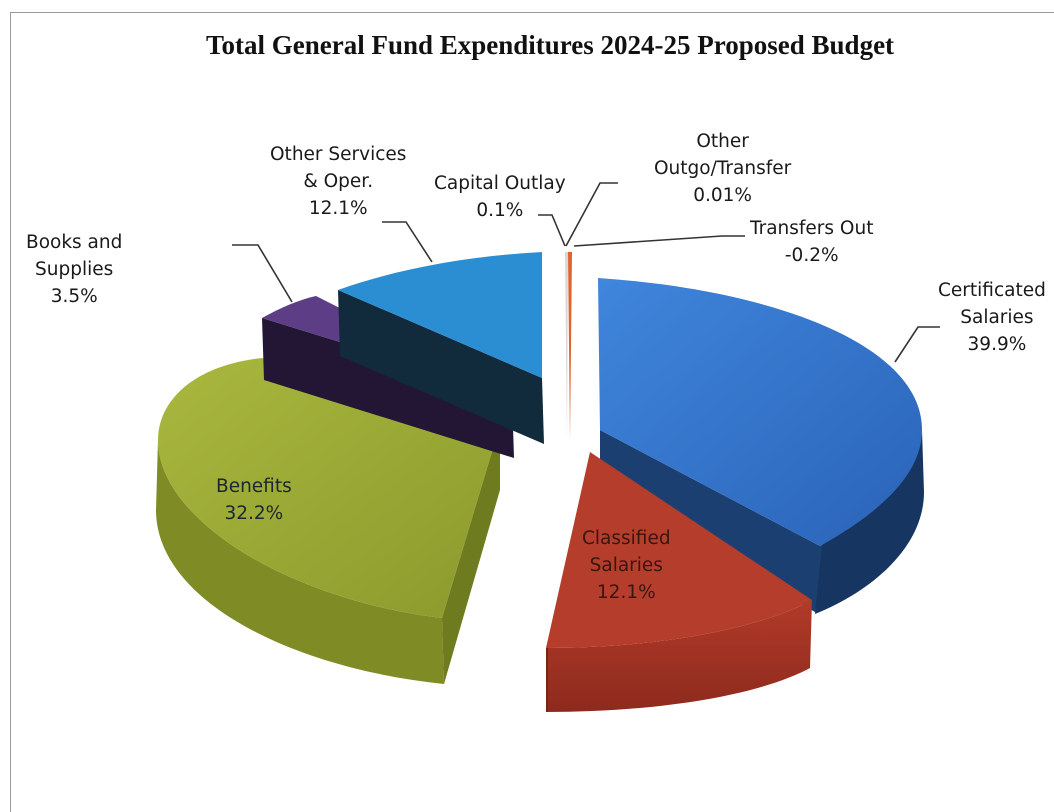  Describe the element at coordinates (440, 315) in the screenshot. I see `slice-other-services-top` at that location.